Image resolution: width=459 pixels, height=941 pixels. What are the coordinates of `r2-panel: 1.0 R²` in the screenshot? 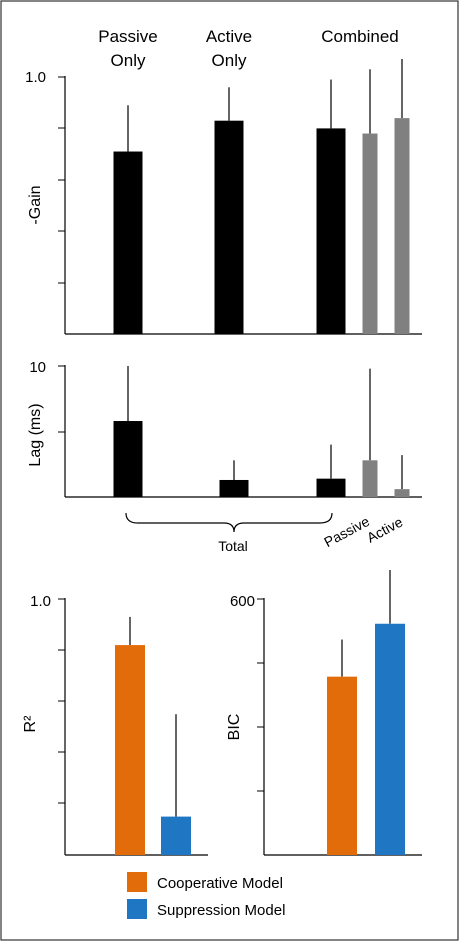 It's located at (115, 724).